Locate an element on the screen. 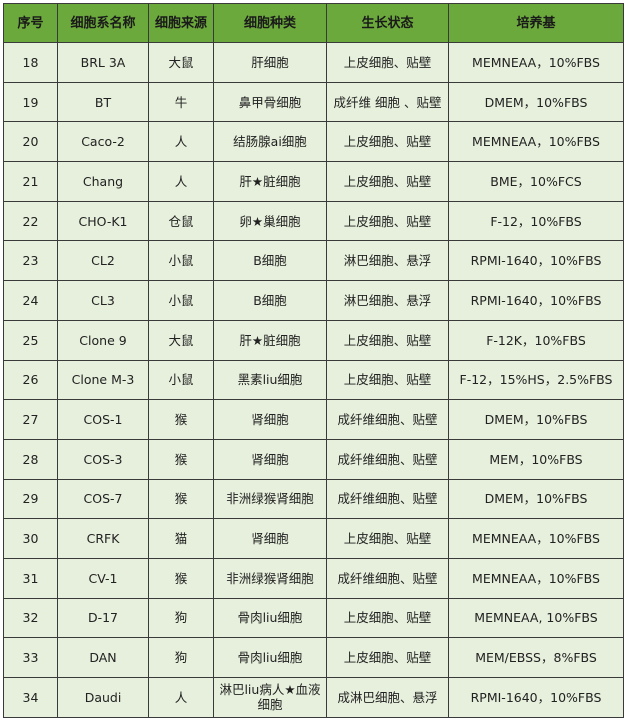  cell-cell-line-name: CL3 is located at coordinates (103, 300).